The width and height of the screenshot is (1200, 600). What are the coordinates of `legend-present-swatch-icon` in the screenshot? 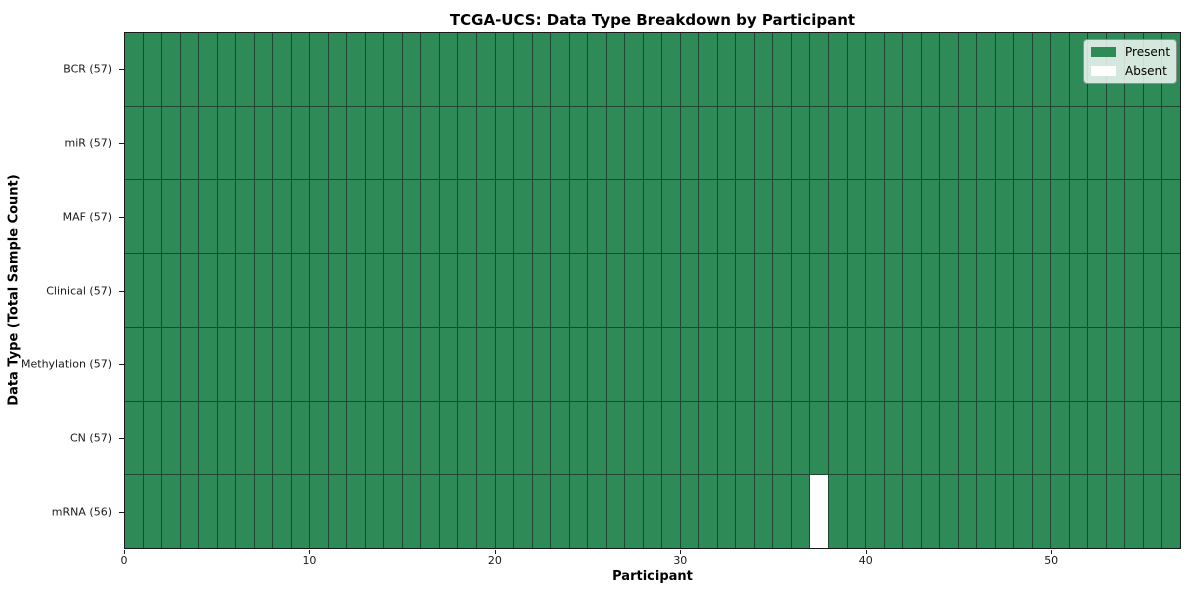 It's located at (1103, 52).